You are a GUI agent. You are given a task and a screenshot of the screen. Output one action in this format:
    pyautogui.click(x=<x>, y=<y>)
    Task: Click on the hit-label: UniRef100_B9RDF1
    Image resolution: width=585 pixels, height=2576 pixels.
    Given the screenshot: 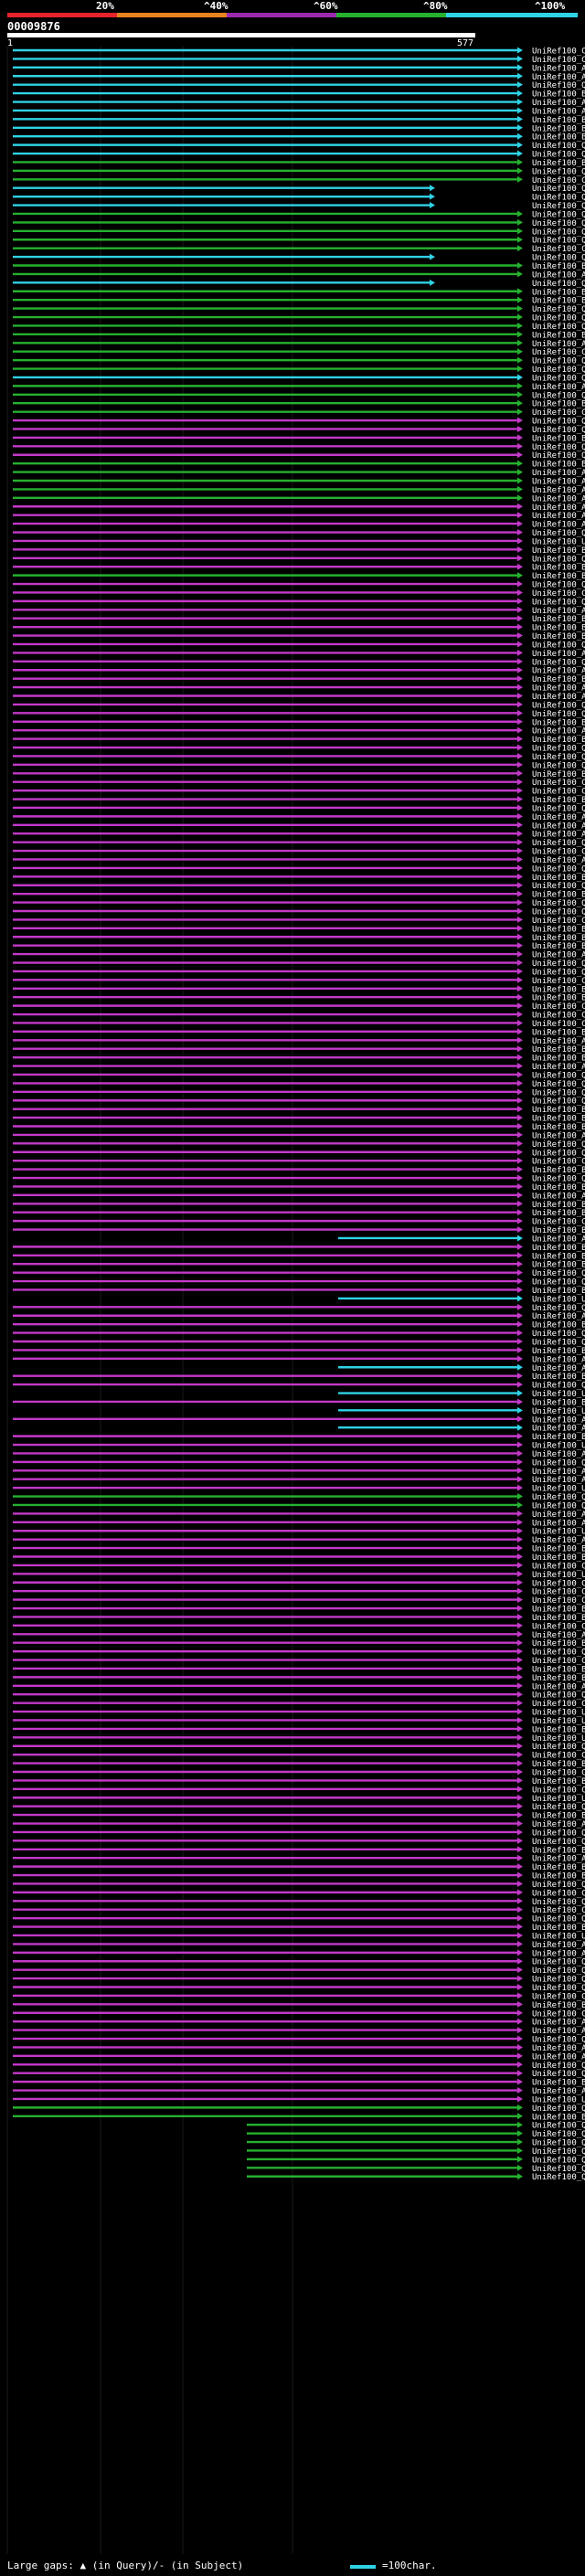 What is the action you would take?
    pyautogui.click(x=559, y=1377)
    